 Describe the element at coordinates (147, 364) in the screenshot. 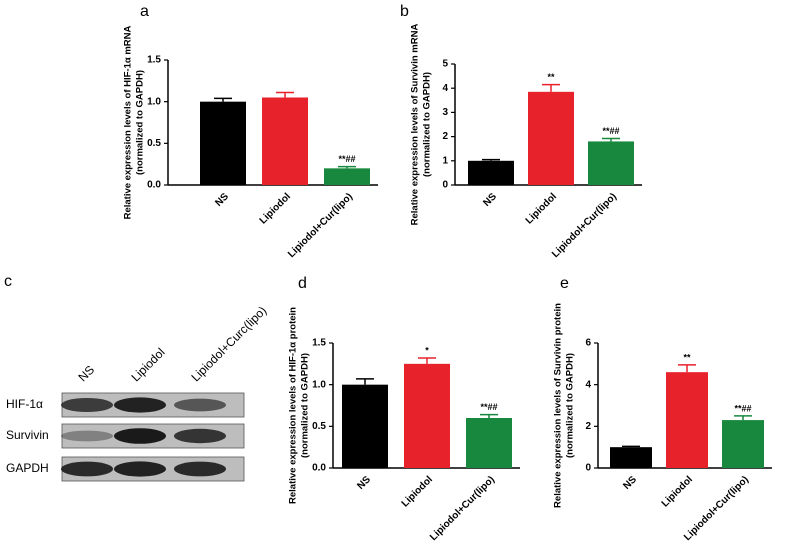

I see `lane-label: Lipiodol` at that location.